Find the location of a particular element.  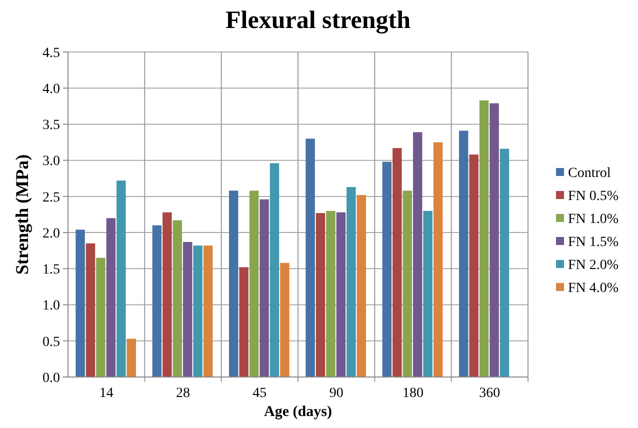

y-tick-label: 0.5 is located at coordinates (51, 342).